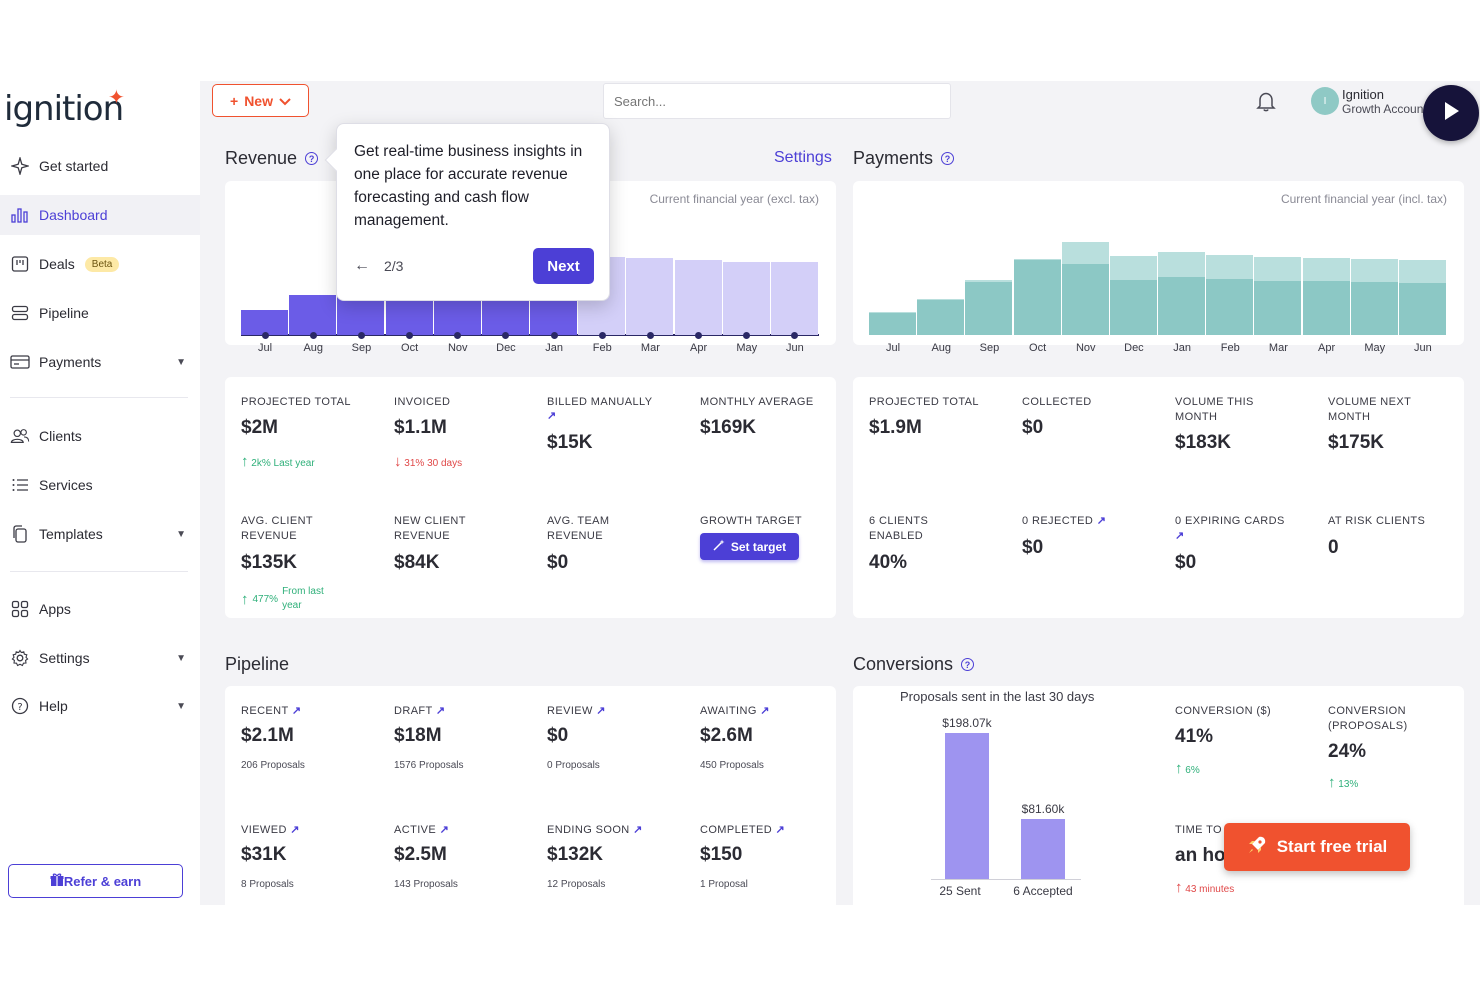  I want to click on back-arrow-icon: ←, so click(362, 265).